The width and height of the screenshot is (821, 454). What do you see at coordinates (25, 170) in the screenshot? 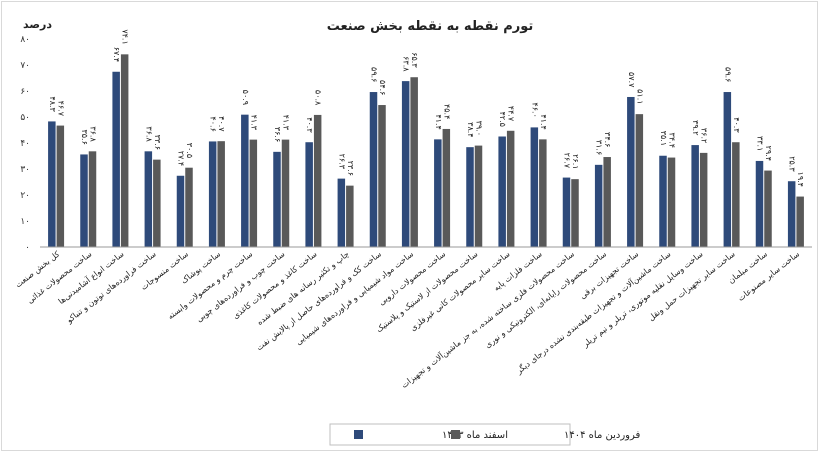
I see `y-tick-label: ۳۰` at bounding box center [25, 170].